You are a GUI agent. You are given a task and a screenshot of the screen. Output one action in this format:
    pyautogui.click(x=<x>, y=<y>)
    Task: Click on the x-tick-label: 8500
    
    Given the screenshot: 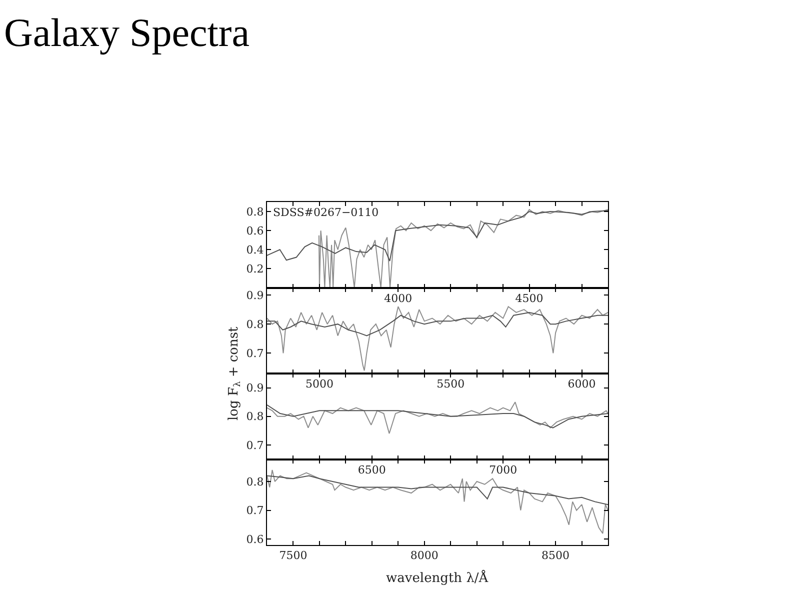 What is the action you would take?
    pyautogui.click(x=556, y=555)
    